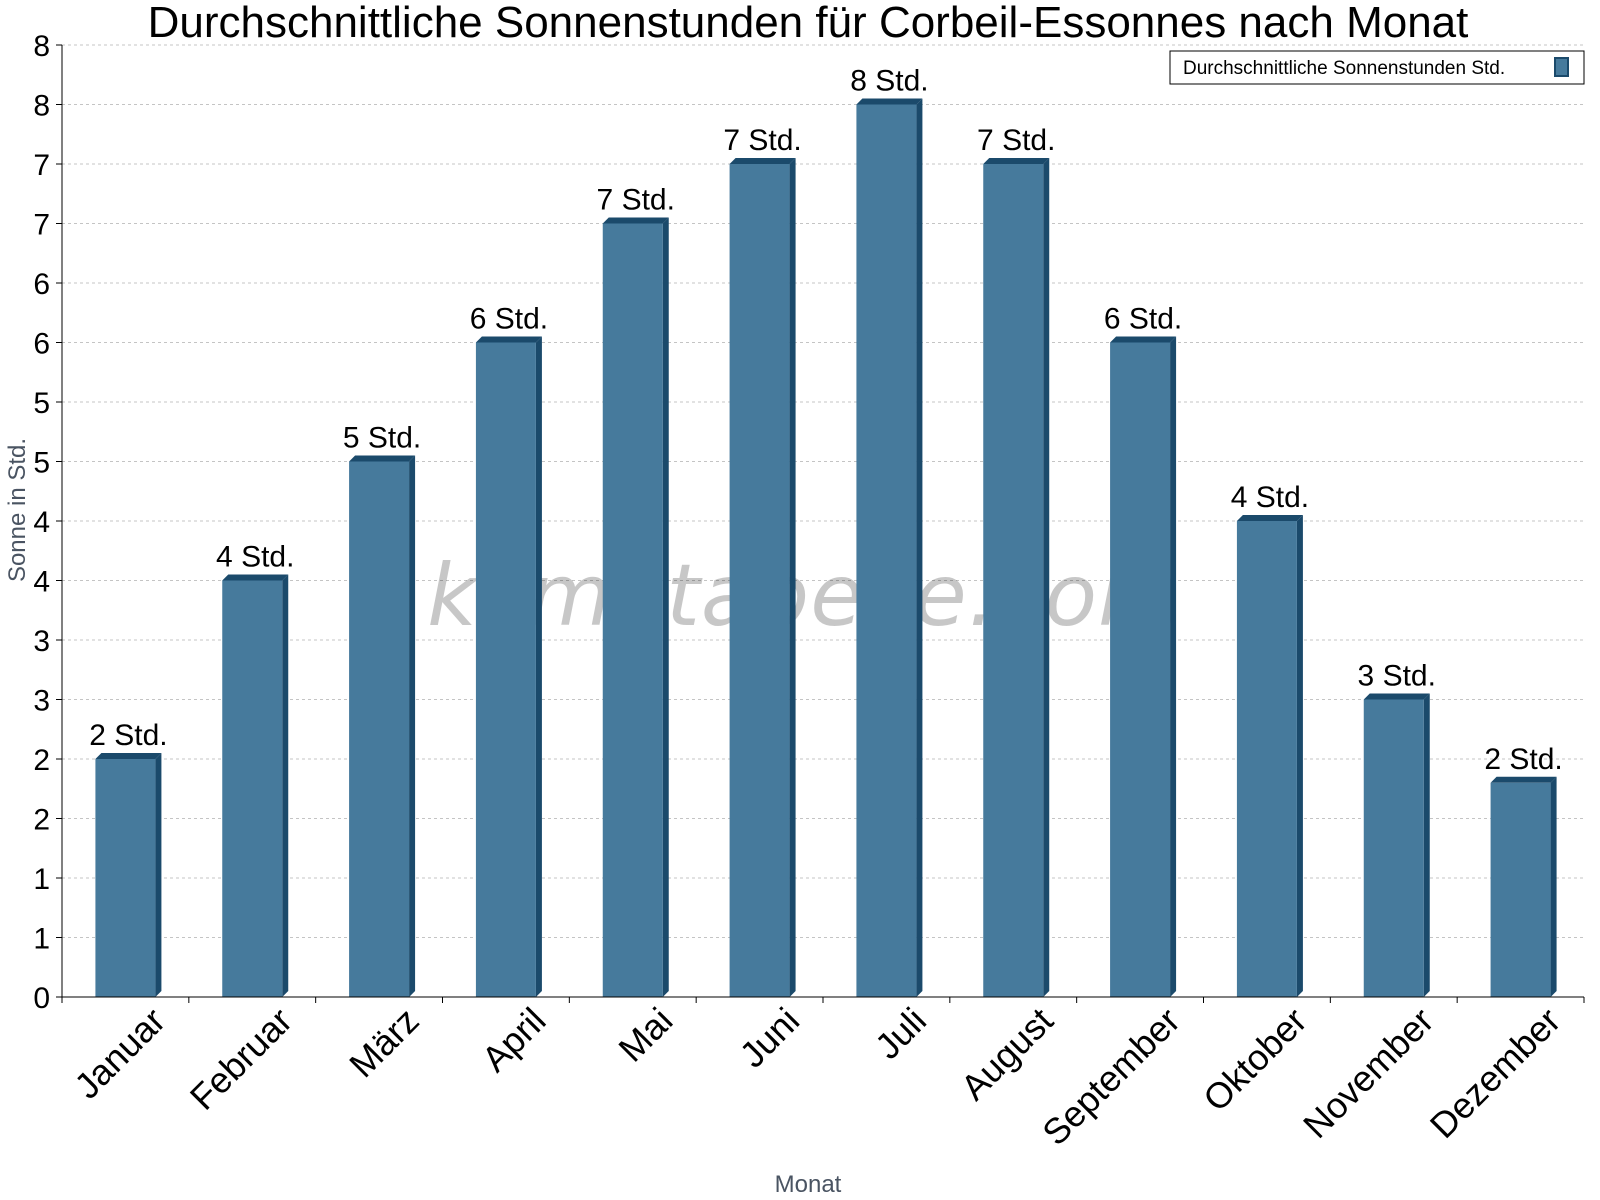 This screenshot has width=1600, height=1200. I want to click on legend-swatch, so click(1561, 67).